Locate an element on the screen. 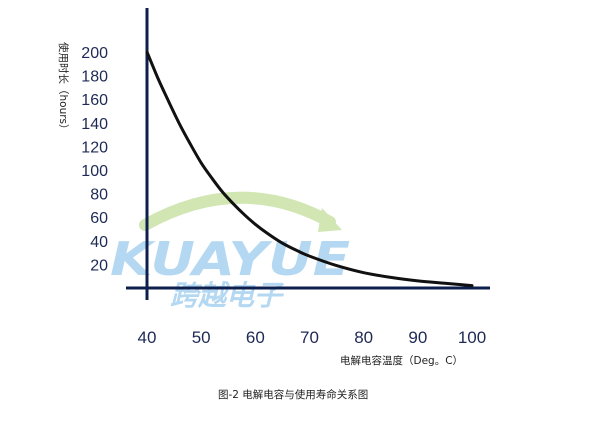 Image resolution: width=601 pixels, height=423 pixels. y-axis-label: 使用时长（hours） is located at coordinates (63, 88).